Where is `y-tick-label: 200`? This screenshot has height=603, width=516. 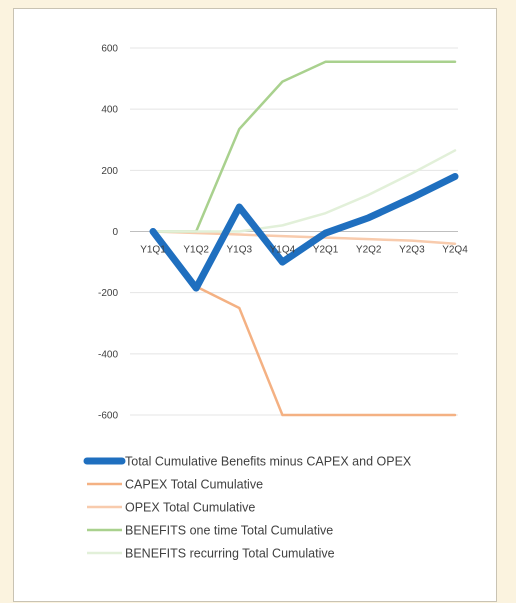
y-tick-label: 200 is located at coordinates (109, 171).